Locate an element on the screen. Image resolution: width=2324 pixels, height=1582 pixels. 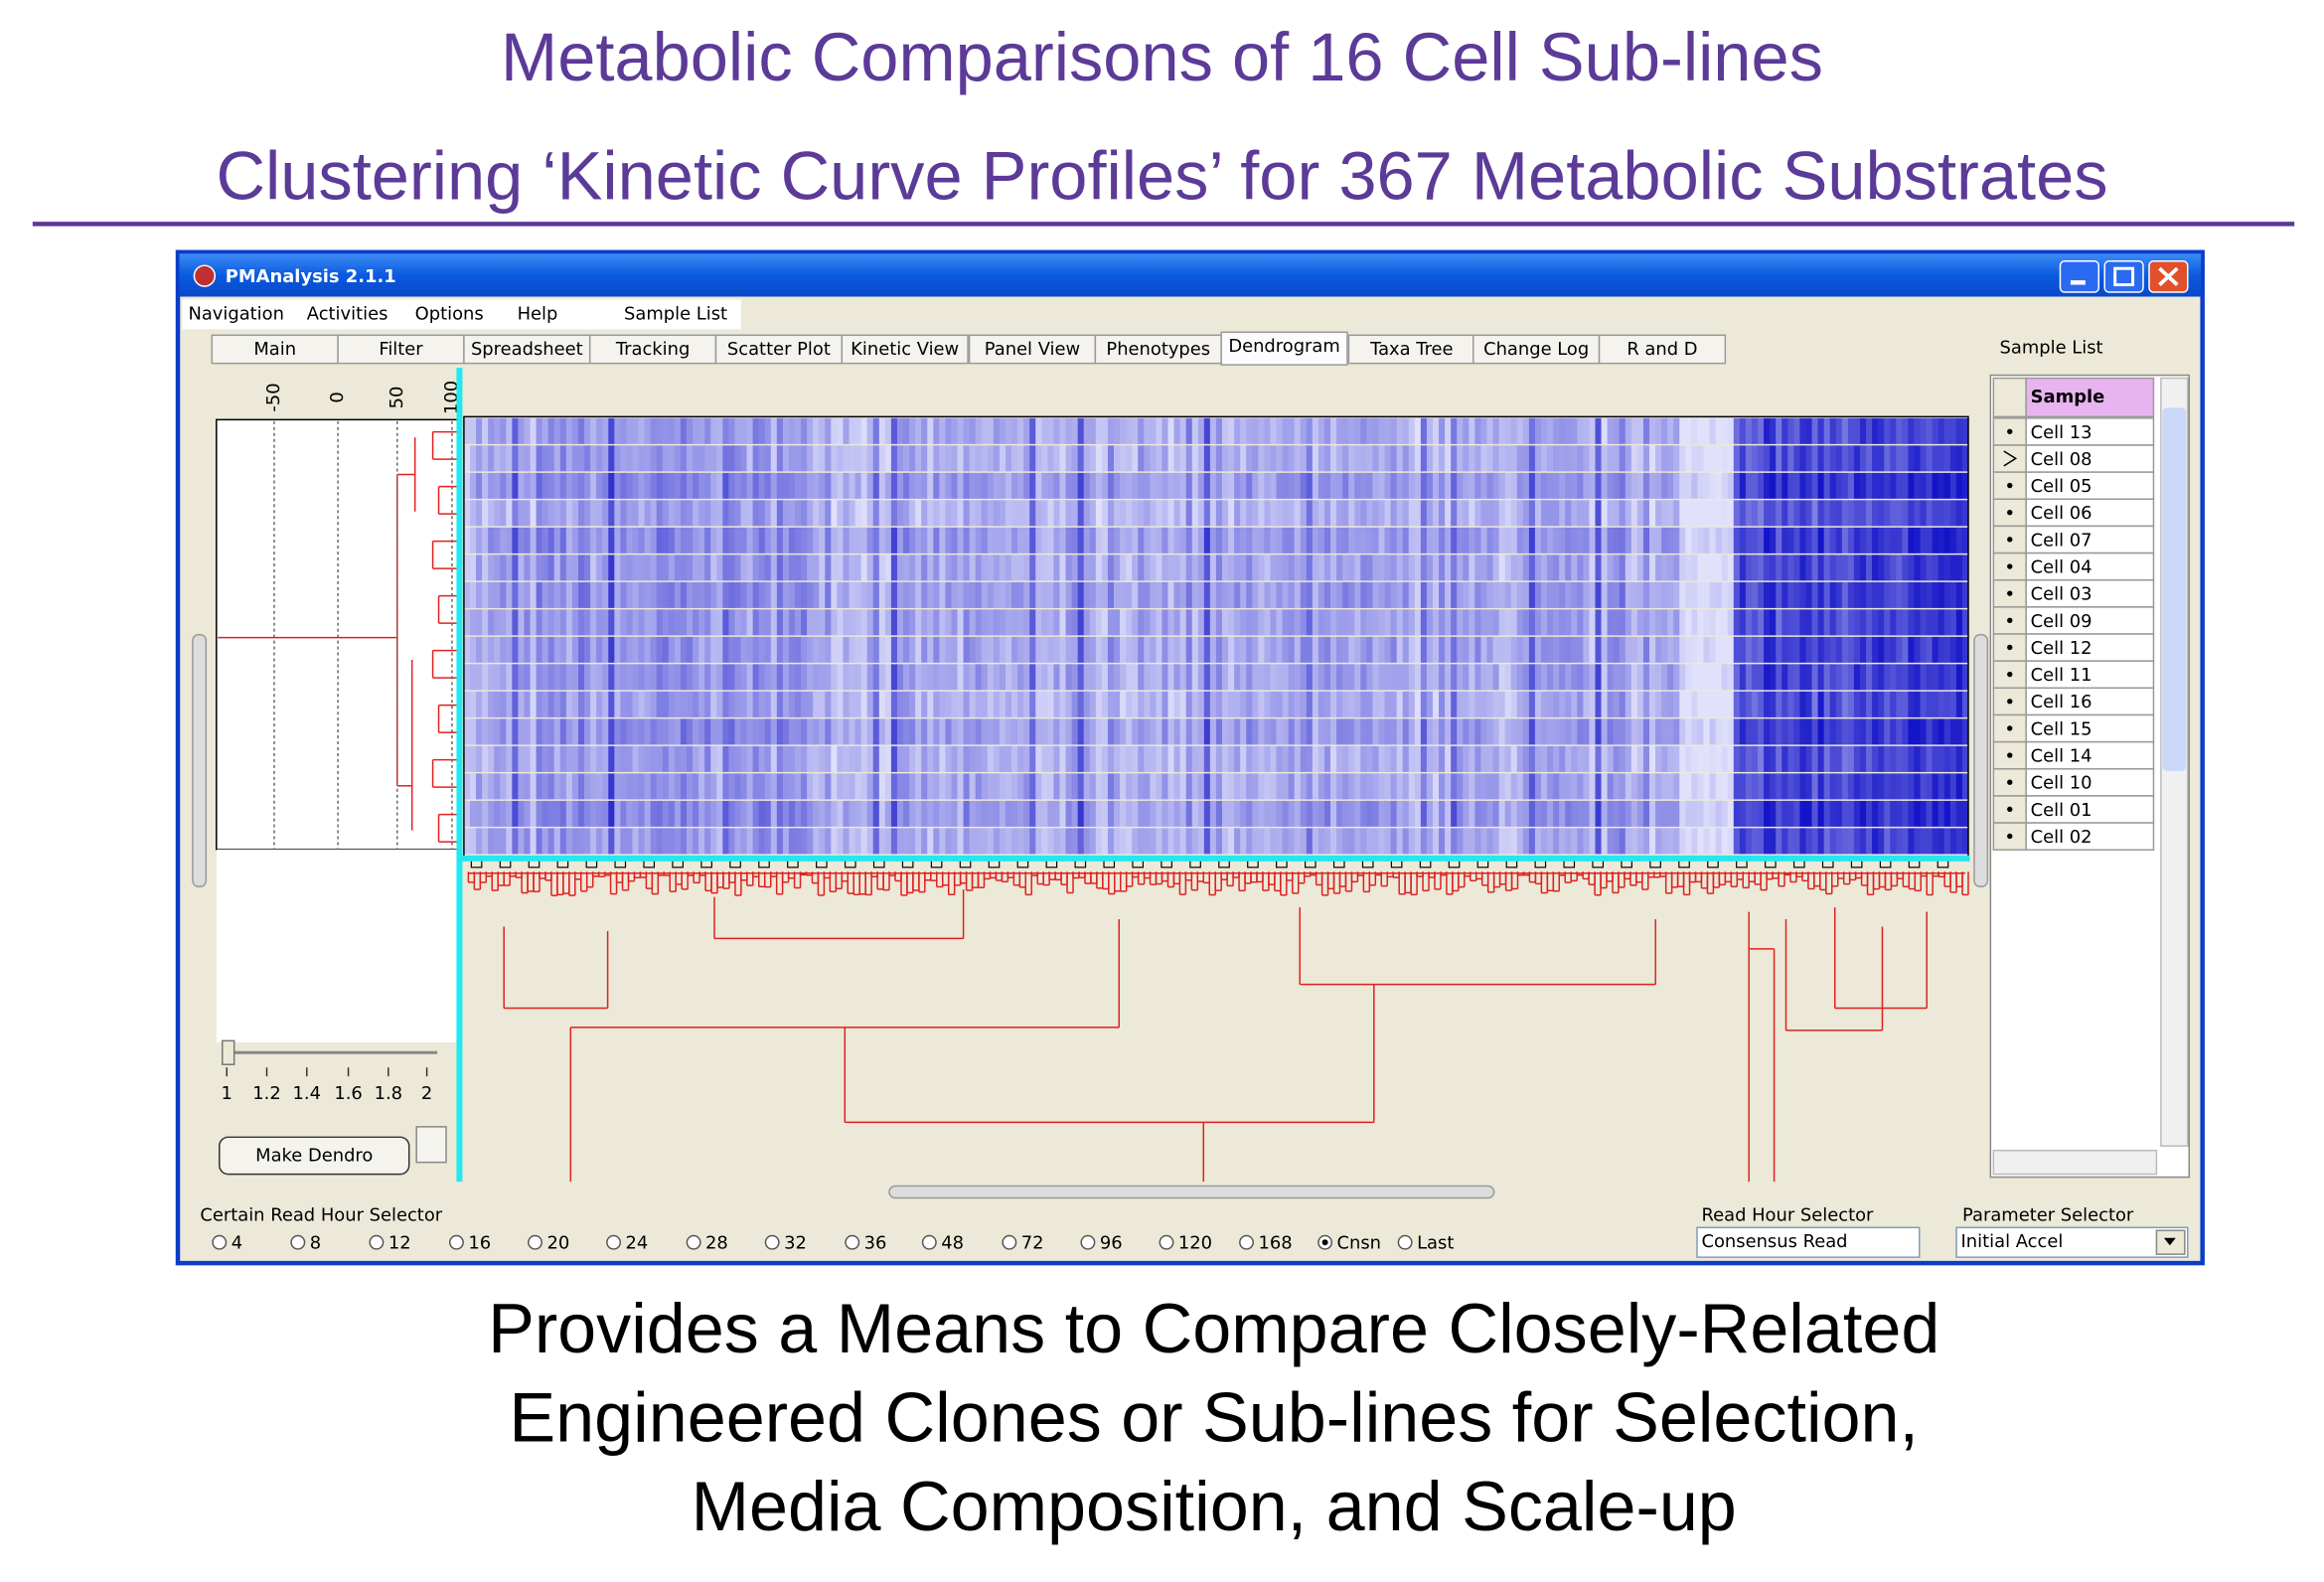
right-collapse is located at coordinates (1981, 760).